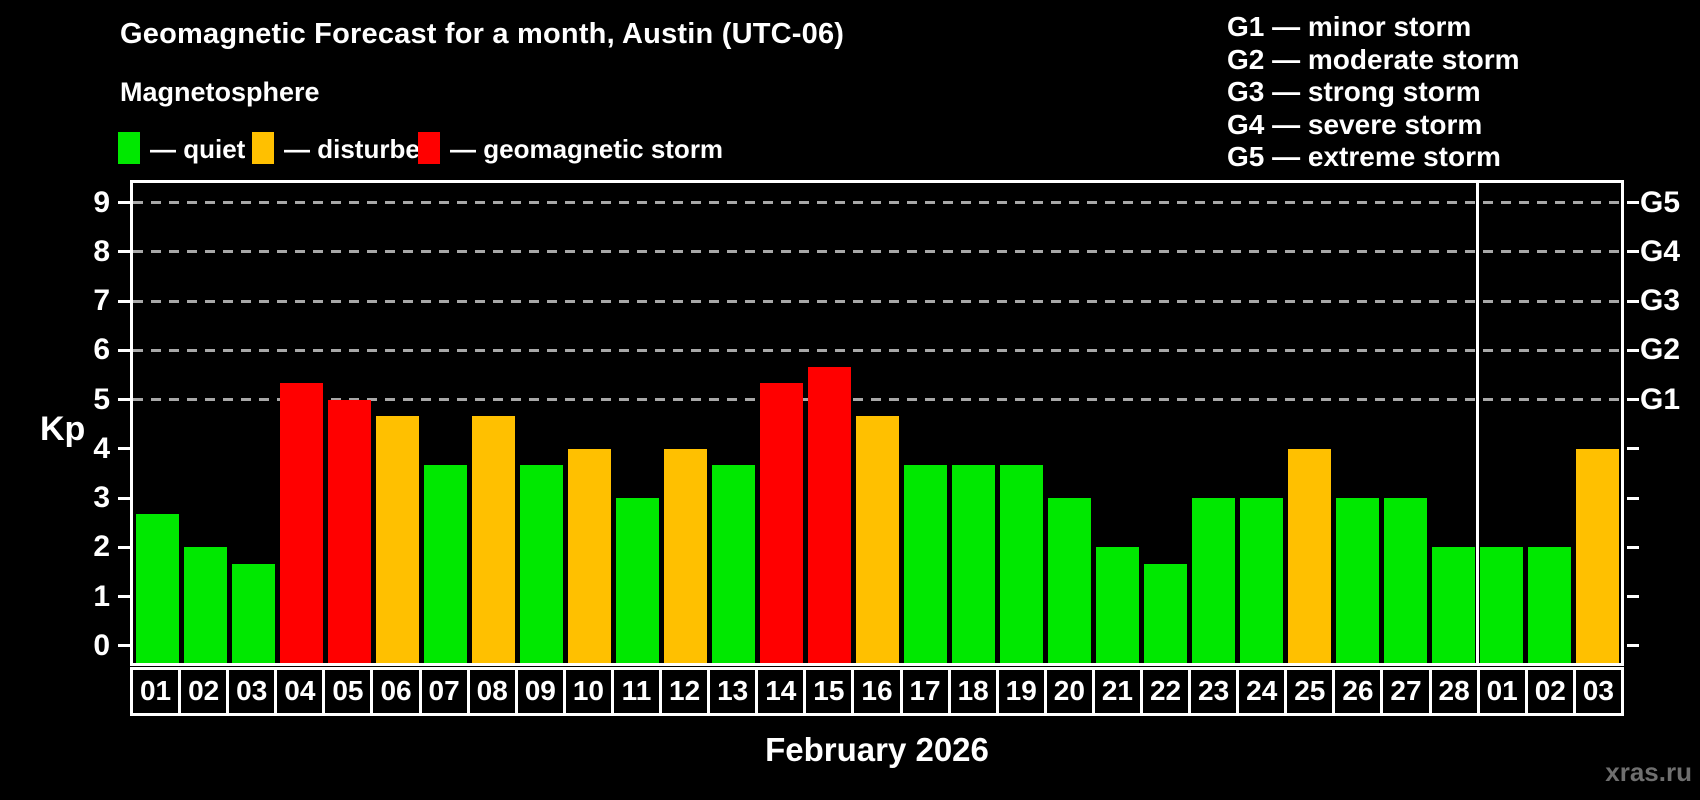 This screenshot has width=1700, height=800. I want to click on day-label: 25, so click(1310, 691).